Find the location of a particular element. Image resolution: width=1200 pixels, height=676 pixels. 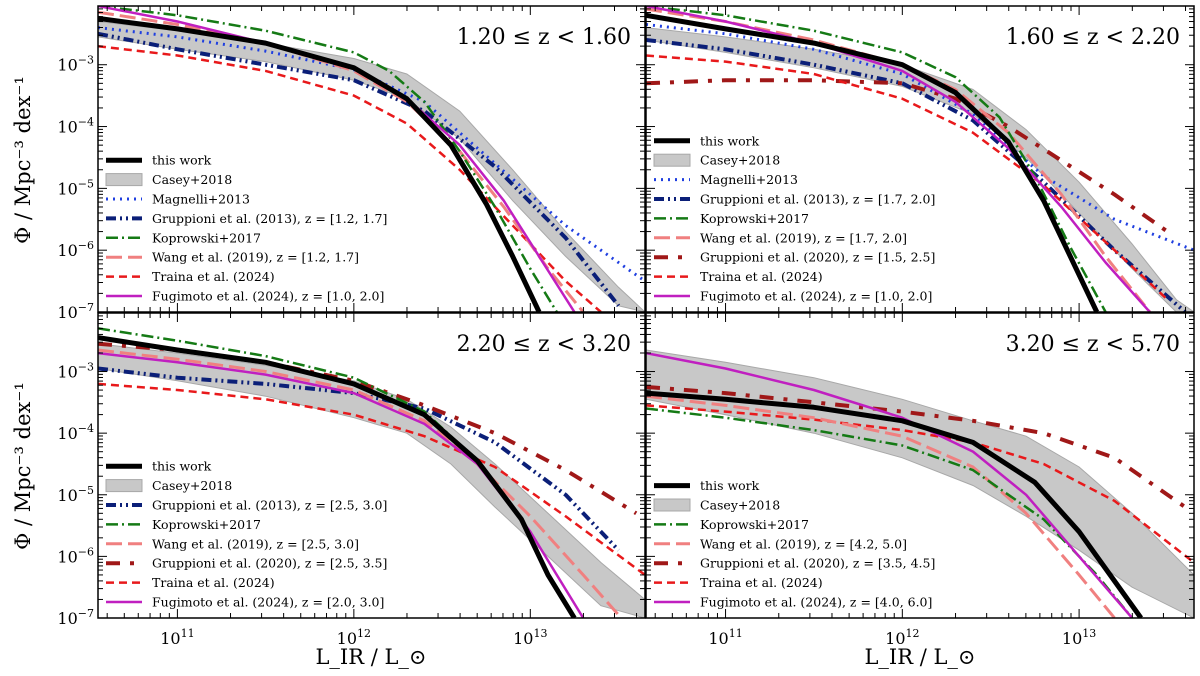

panel-title: 3.20 ≤ z < 5.70 is located at coordinates (1093, 344).